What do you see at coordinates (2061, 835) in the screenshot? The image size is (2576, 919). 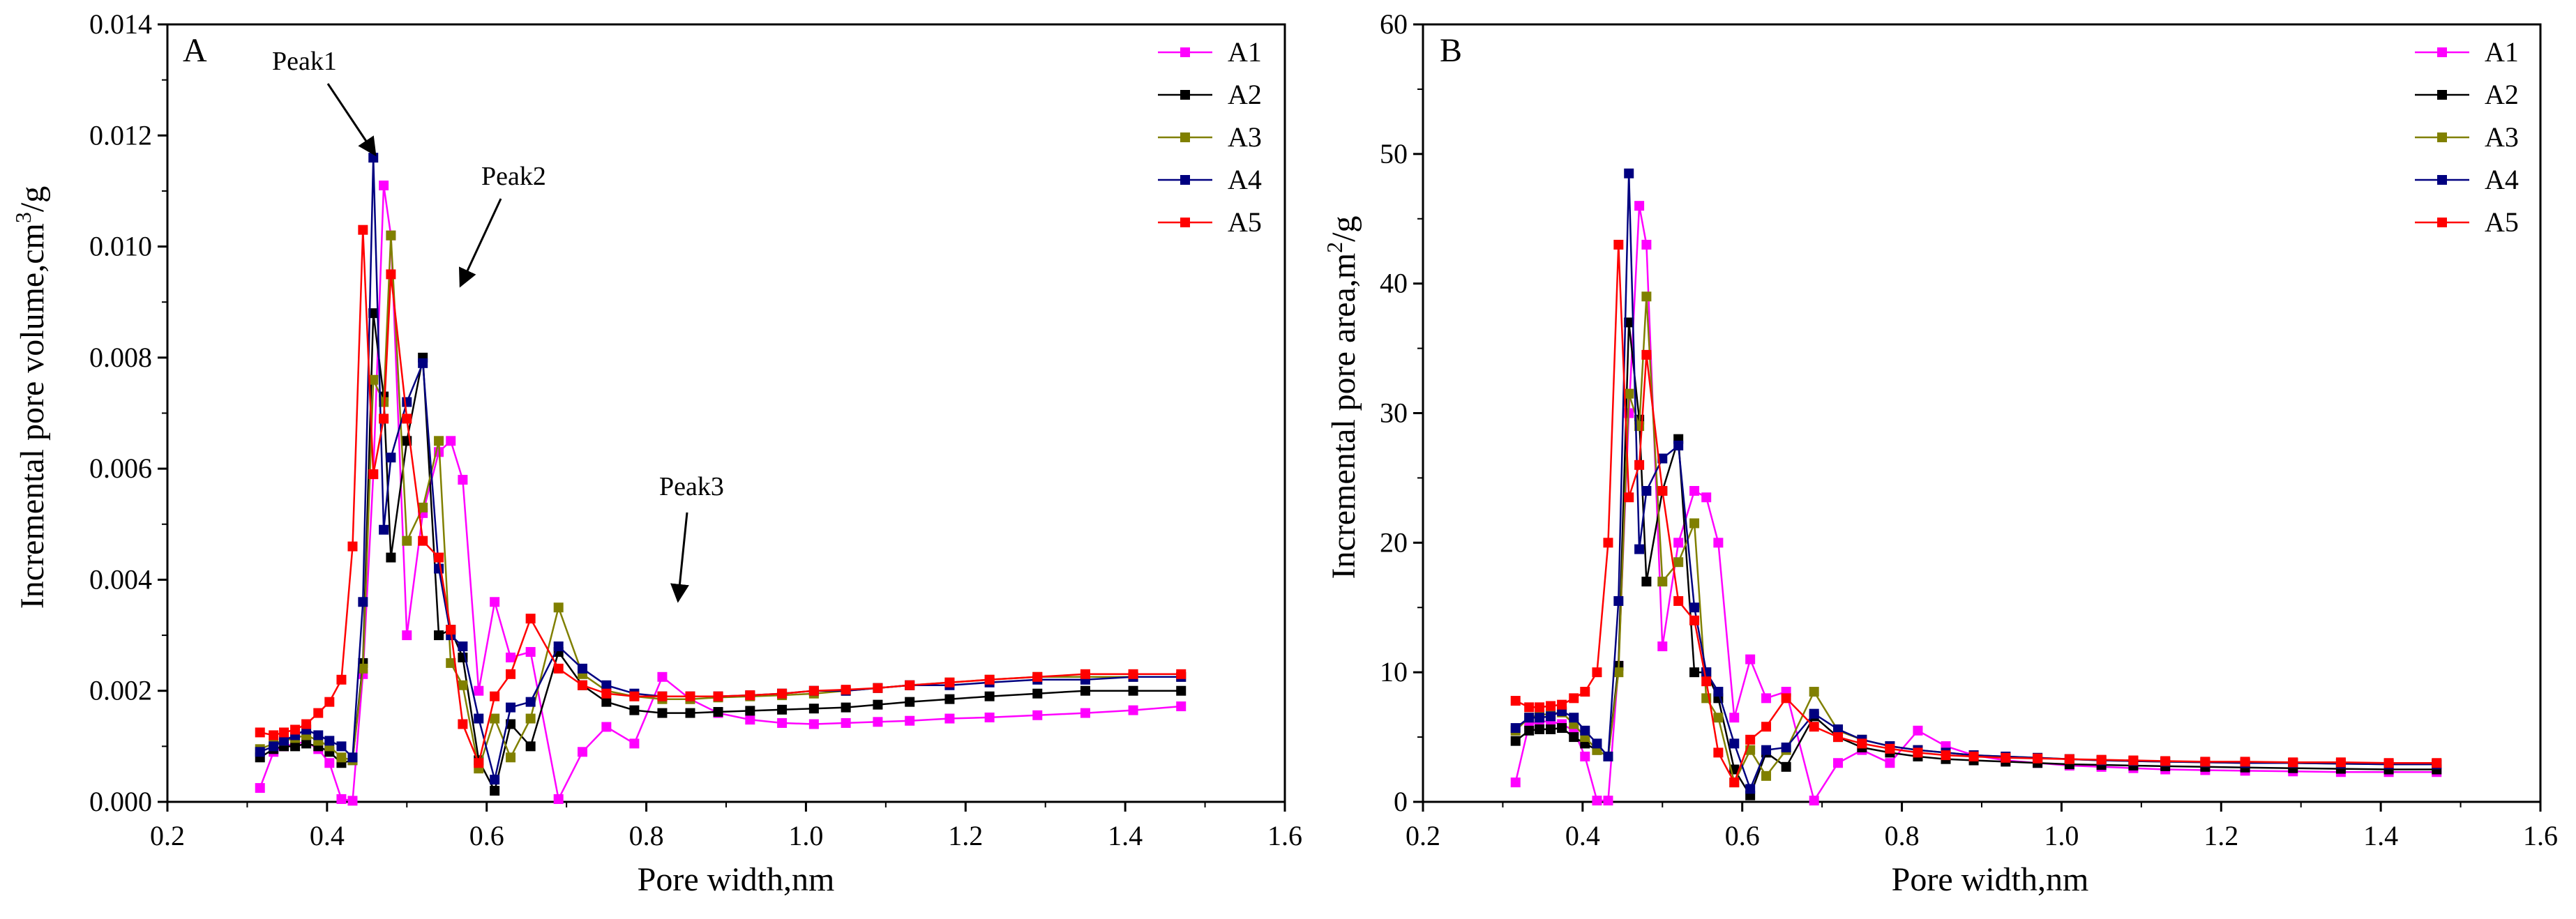 I see `x-tick-label: 1.0` at bounding box center [2061, 835].